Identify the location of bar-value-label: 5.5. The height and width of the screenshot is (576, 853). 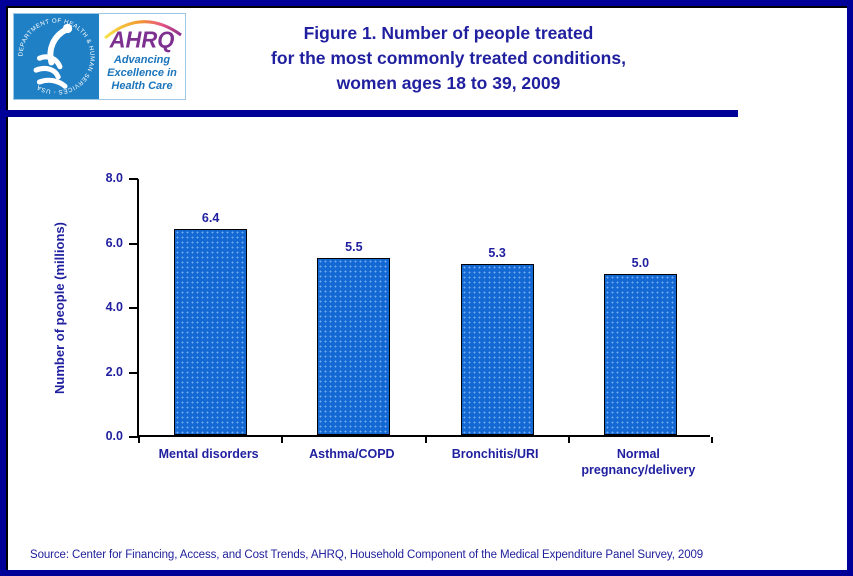
(354, 246).